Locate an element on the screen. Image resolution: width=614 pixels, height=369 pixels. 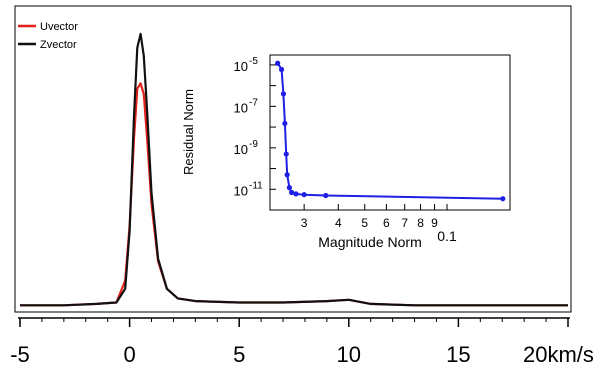
inset-x-tick-label: 3 is located at coordinates (304, 223).